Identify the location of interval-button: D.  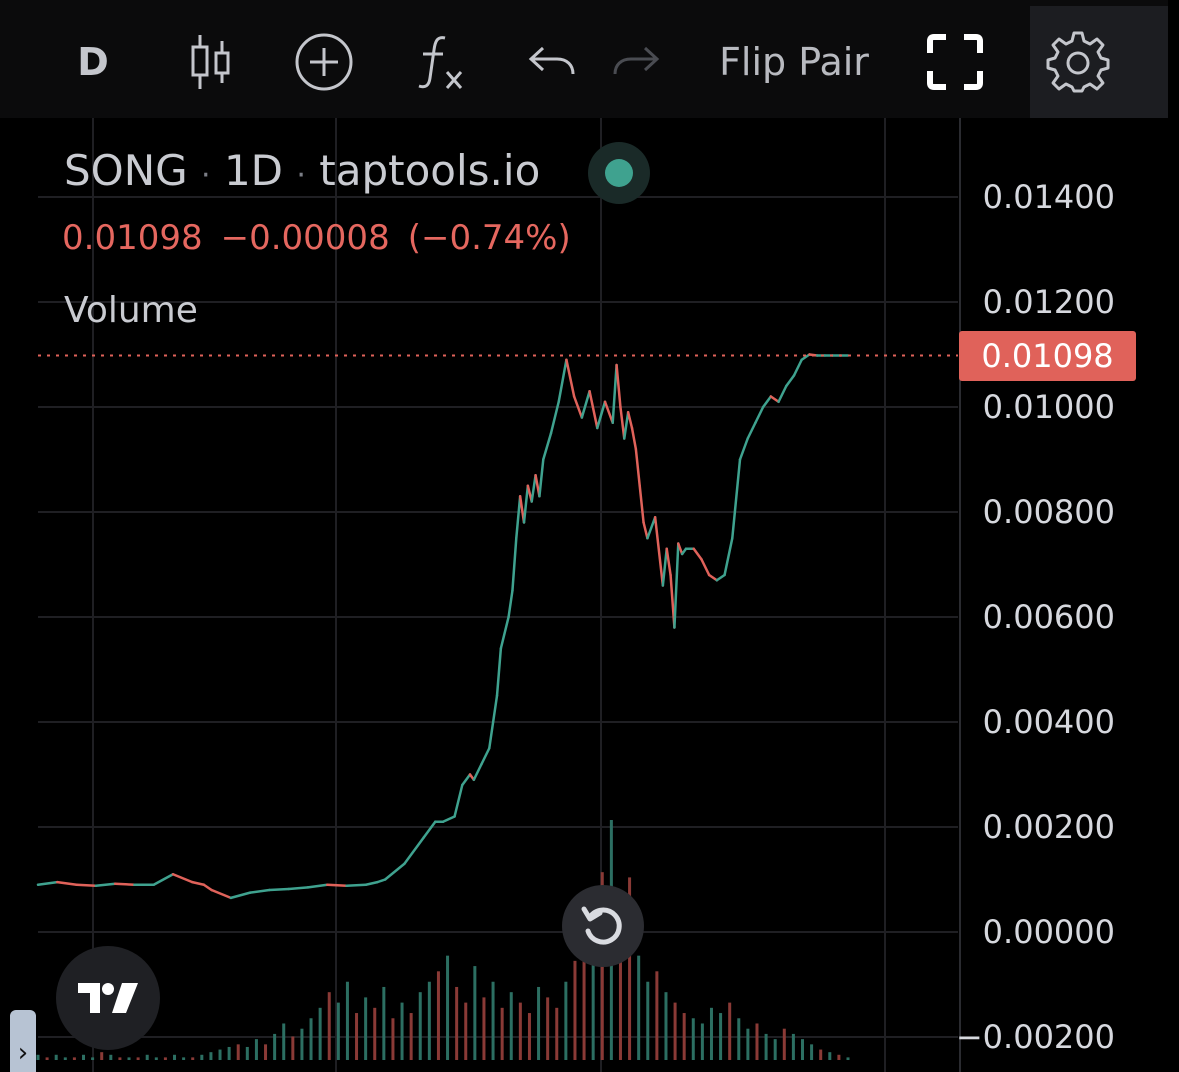
(93, 62).